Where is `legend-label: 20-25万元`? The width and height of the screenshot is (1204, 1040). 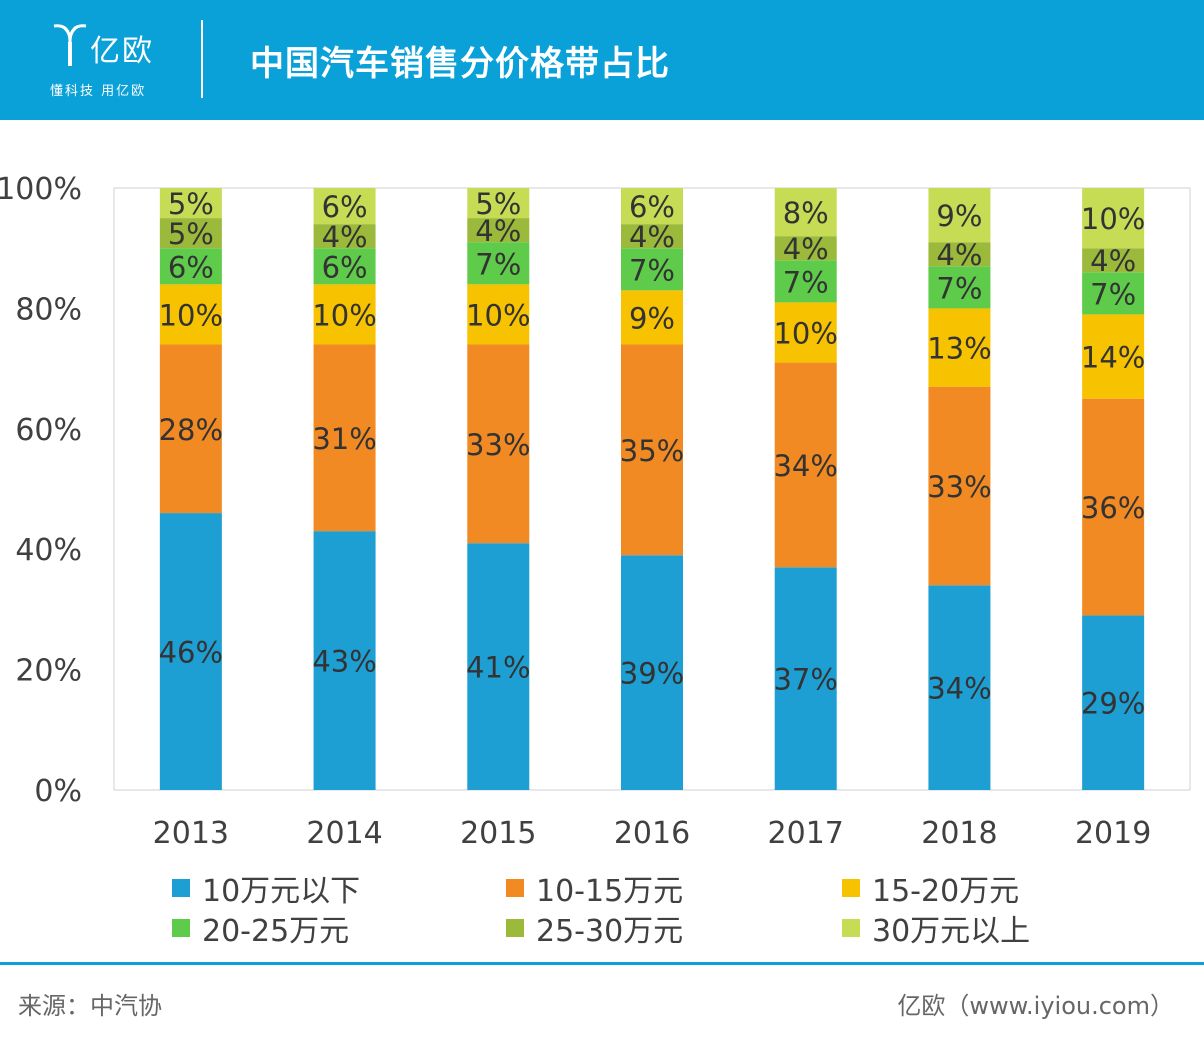 legend-label: 20-25万元 is located at coordinates (276, 931).